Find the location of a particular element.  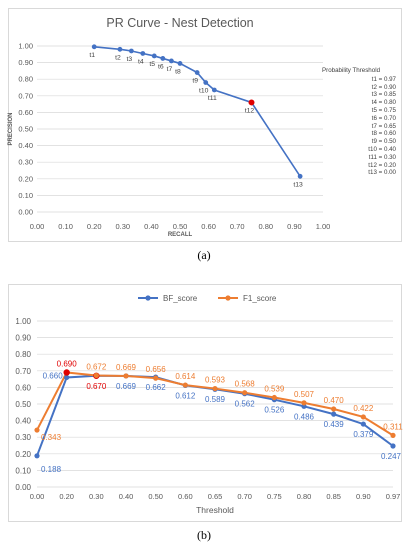

x-tick-label: 0.97 is located at coordinates (393, 496).